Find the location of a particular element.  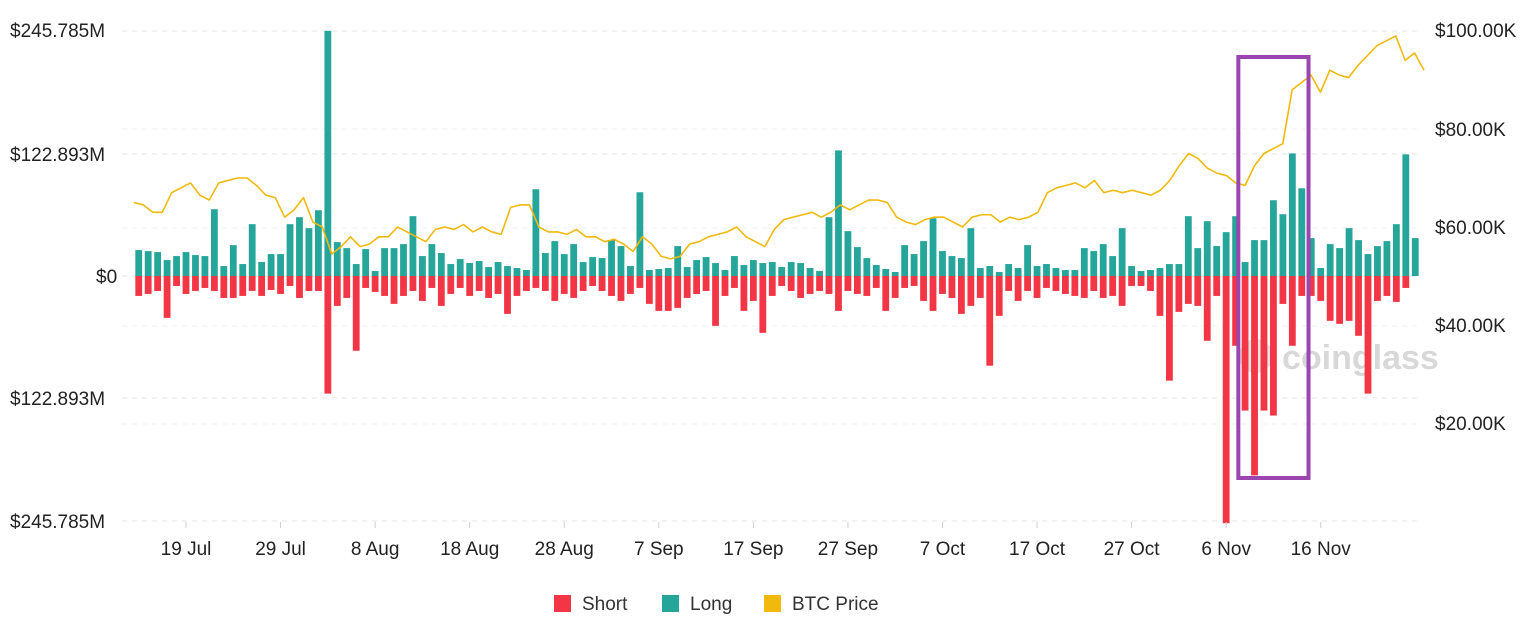

x-tick-label: 6 Nov is located at coordinates (1226, 549).